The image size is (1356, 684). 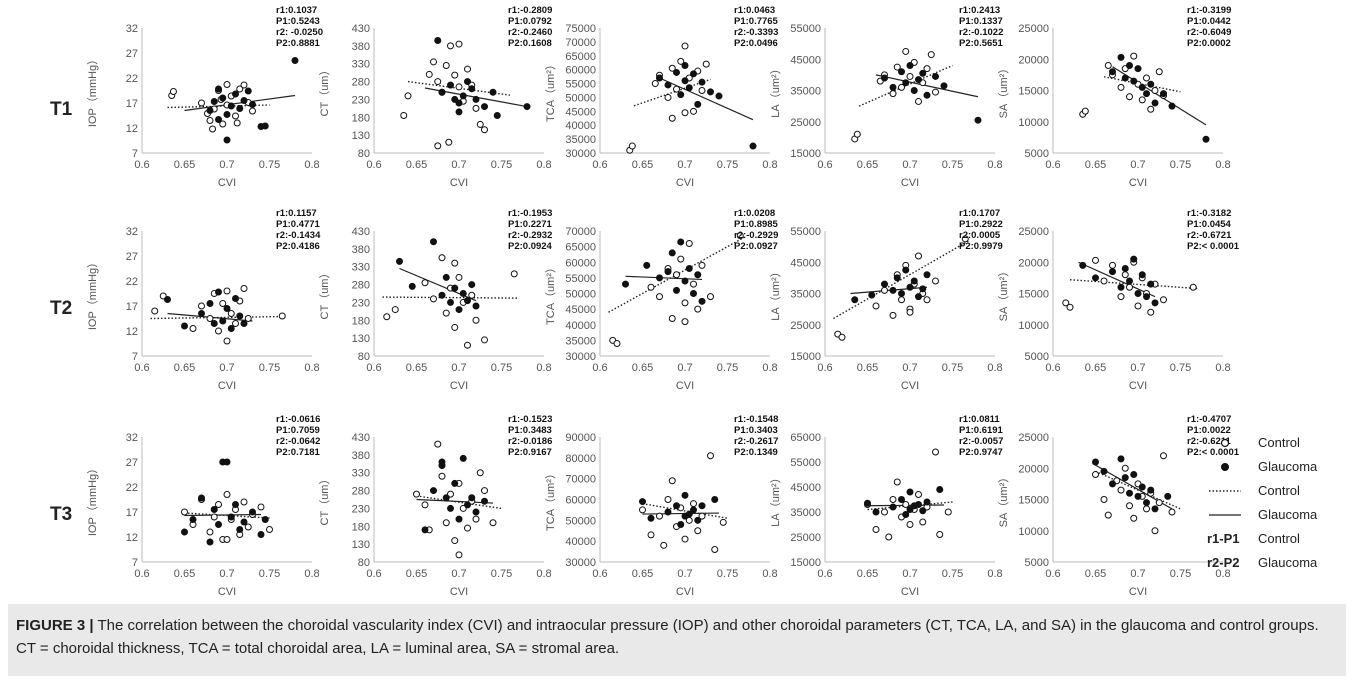 What do you see at coordinates (940, 489) in the screenshot?
I see `t3-la-glaucoma-point` at bounding box center [940, 489].